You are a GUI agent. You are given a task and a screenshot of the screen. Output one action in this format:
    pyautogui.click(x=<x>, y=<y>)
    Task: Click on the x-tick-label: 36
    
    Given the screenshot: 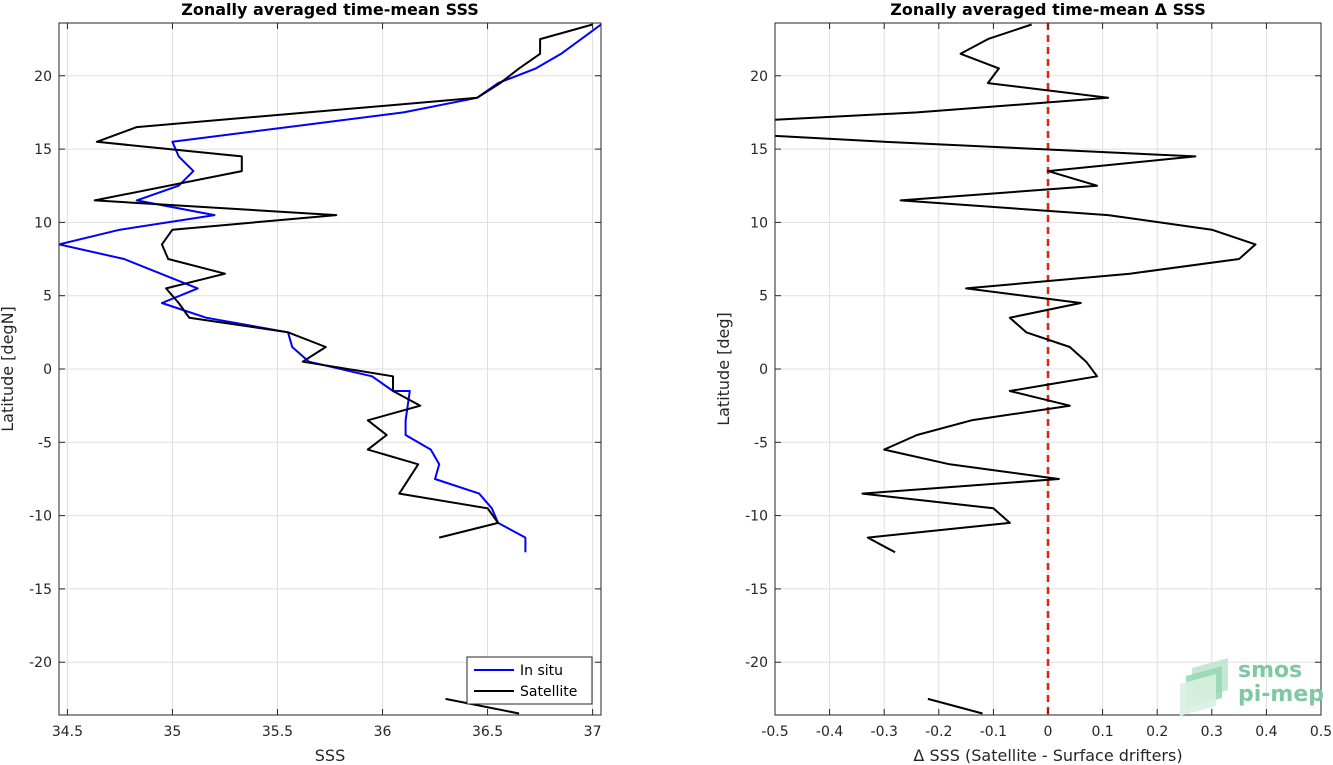 What is the action you would take?
    pyautogui.click(x=383, y=732)
    